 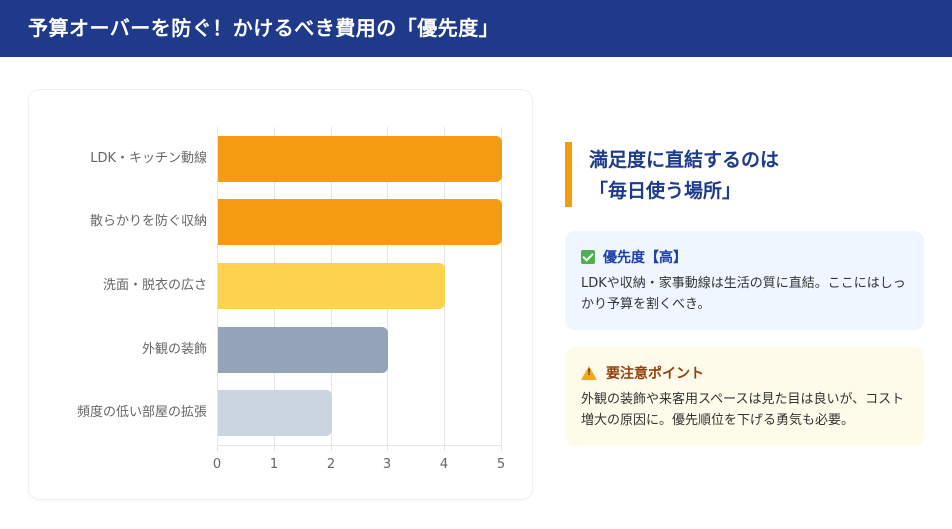 I want to click on side-heading-line1: 満足度に直結するのは, so click(x=684, y=160).